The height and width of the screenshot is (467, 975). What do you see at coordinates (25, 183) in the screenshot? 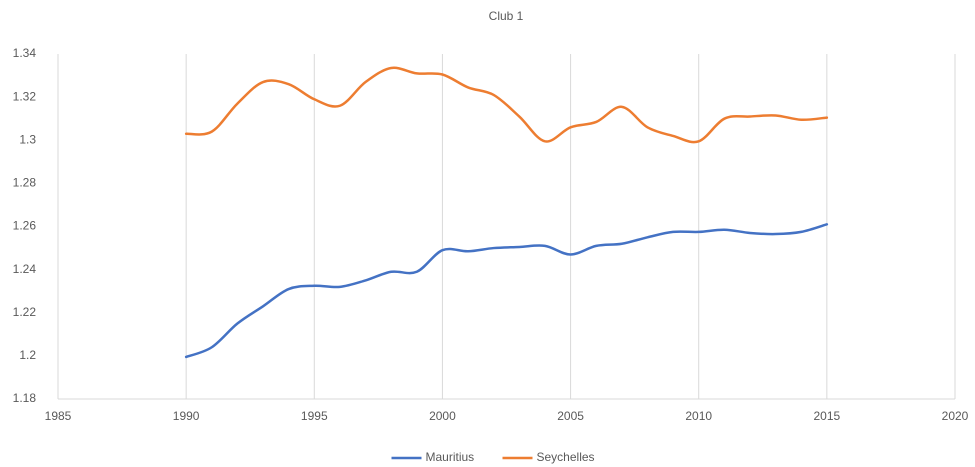
I see `y-tick-label: 1.28` at bounding box center [25, 183].